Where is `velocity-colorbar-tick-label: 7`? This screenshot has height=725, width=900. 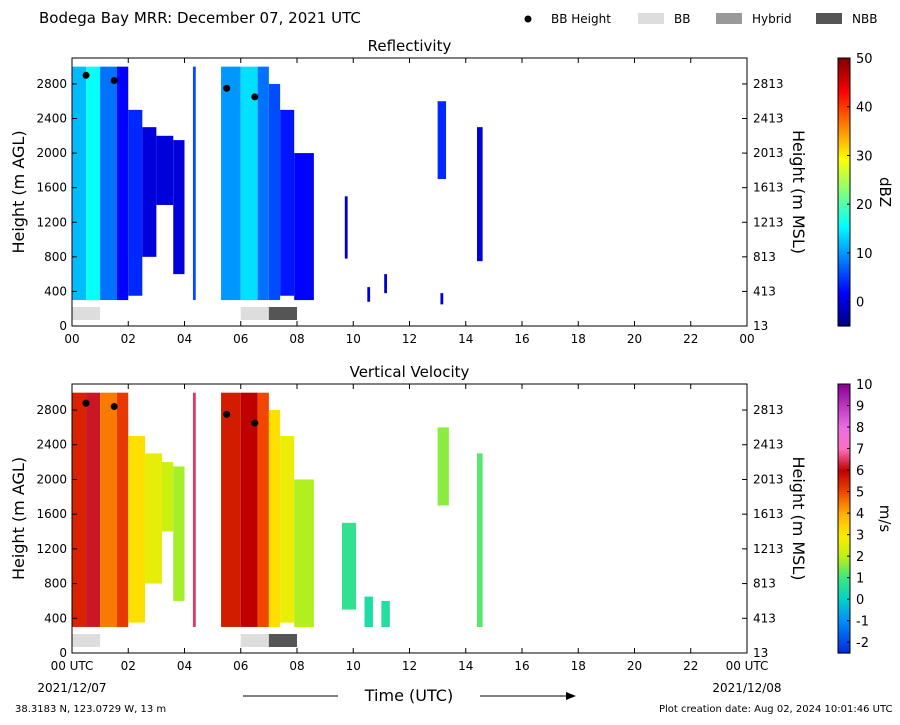
velocity-colorbar-tick-label: 7 is located at coordinates (860, 450).